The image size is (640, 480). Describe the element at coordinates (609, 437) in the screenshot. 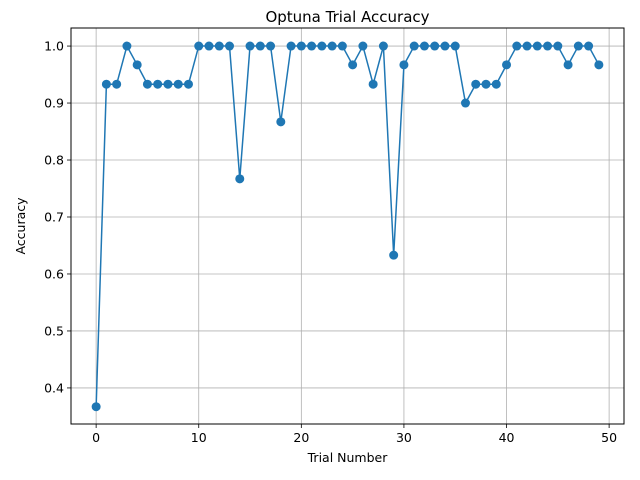

I see `x-tick-label: 50` at that location.